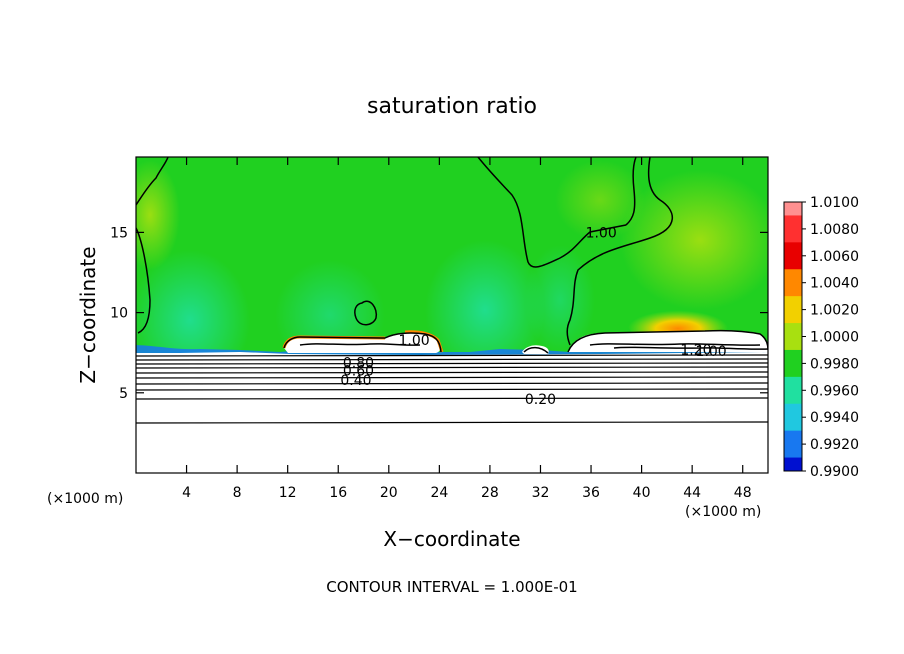 This screenshot has width=904, height=654. I want to click on colorbar-label: 1.0060, so click(834, 257).